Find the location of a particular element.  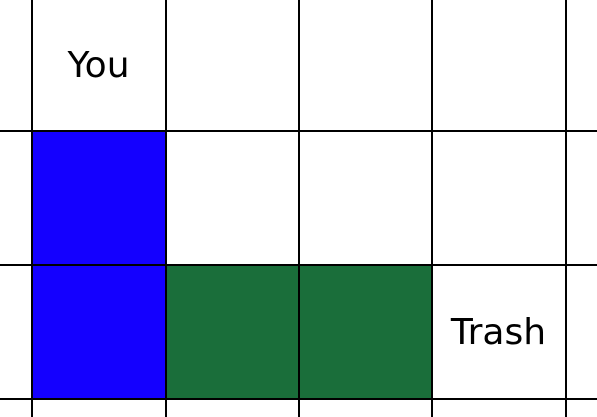

blue-block-bottom is located at coordinates (98, 332).